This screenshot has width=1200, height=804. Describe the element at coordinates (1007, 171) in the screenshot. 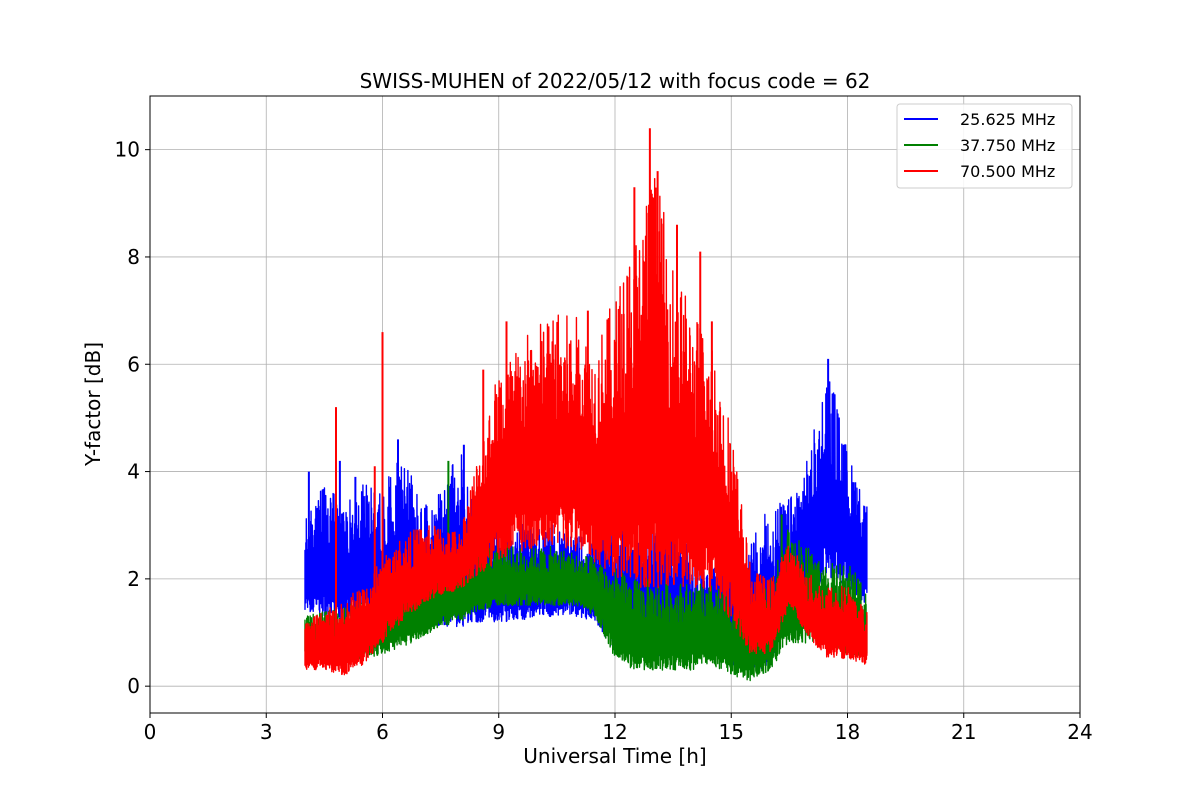

I see `legend-label-70mhz: 70.500 MHz` at that location.